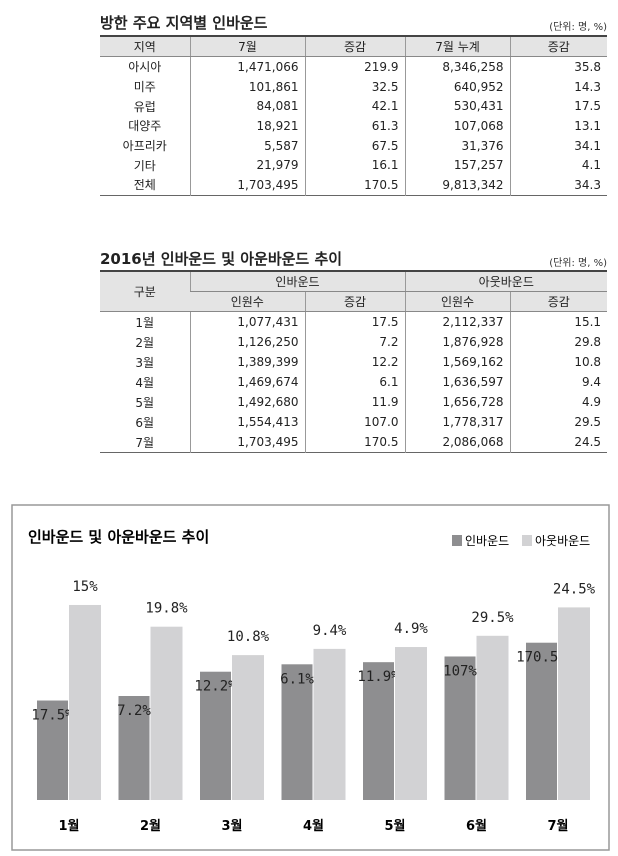  What do you see at coordinates (558, 106) in the screenshot?
I see `table-cell: 17.5` at bounding box center [558, 106].